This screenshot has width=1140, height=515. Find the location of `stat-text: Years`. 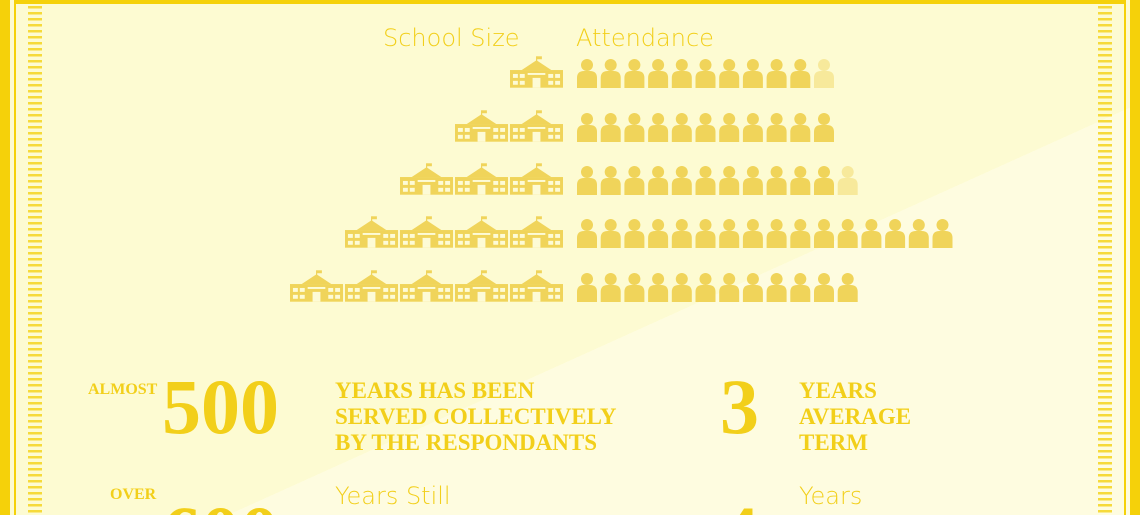

stat-text: Years is located at coordinates (830, 496).